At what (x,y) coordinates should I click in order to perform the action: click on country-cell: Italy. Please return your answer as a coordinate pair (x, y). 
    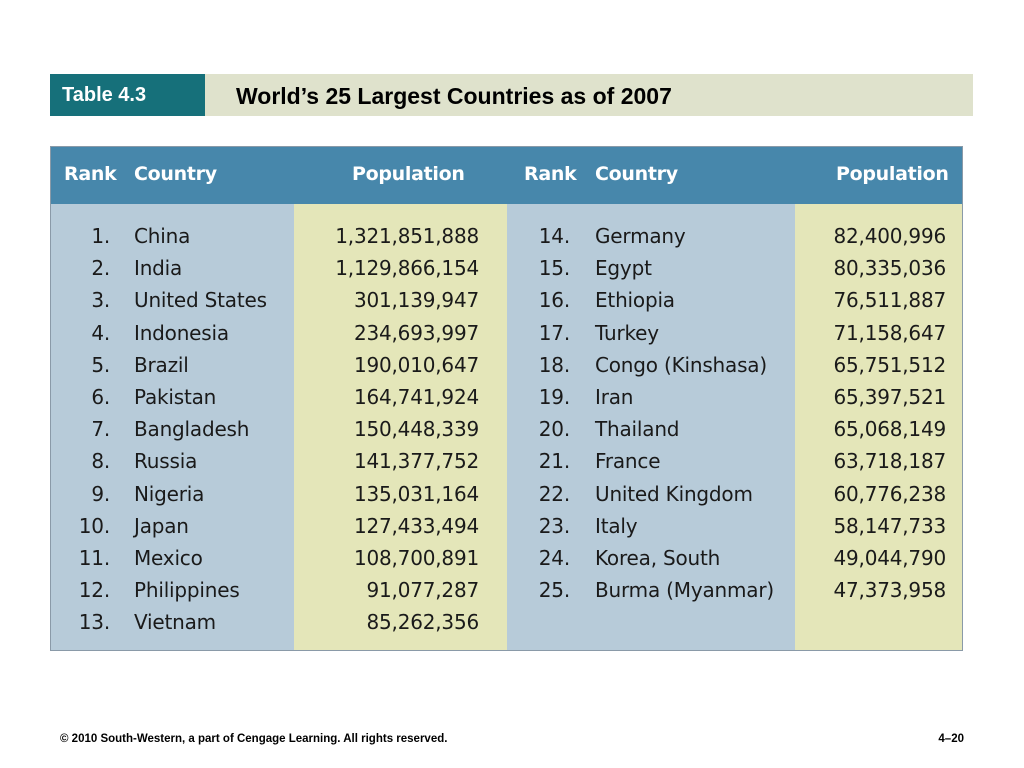
    Looking at the image, I should click on (616, 525).